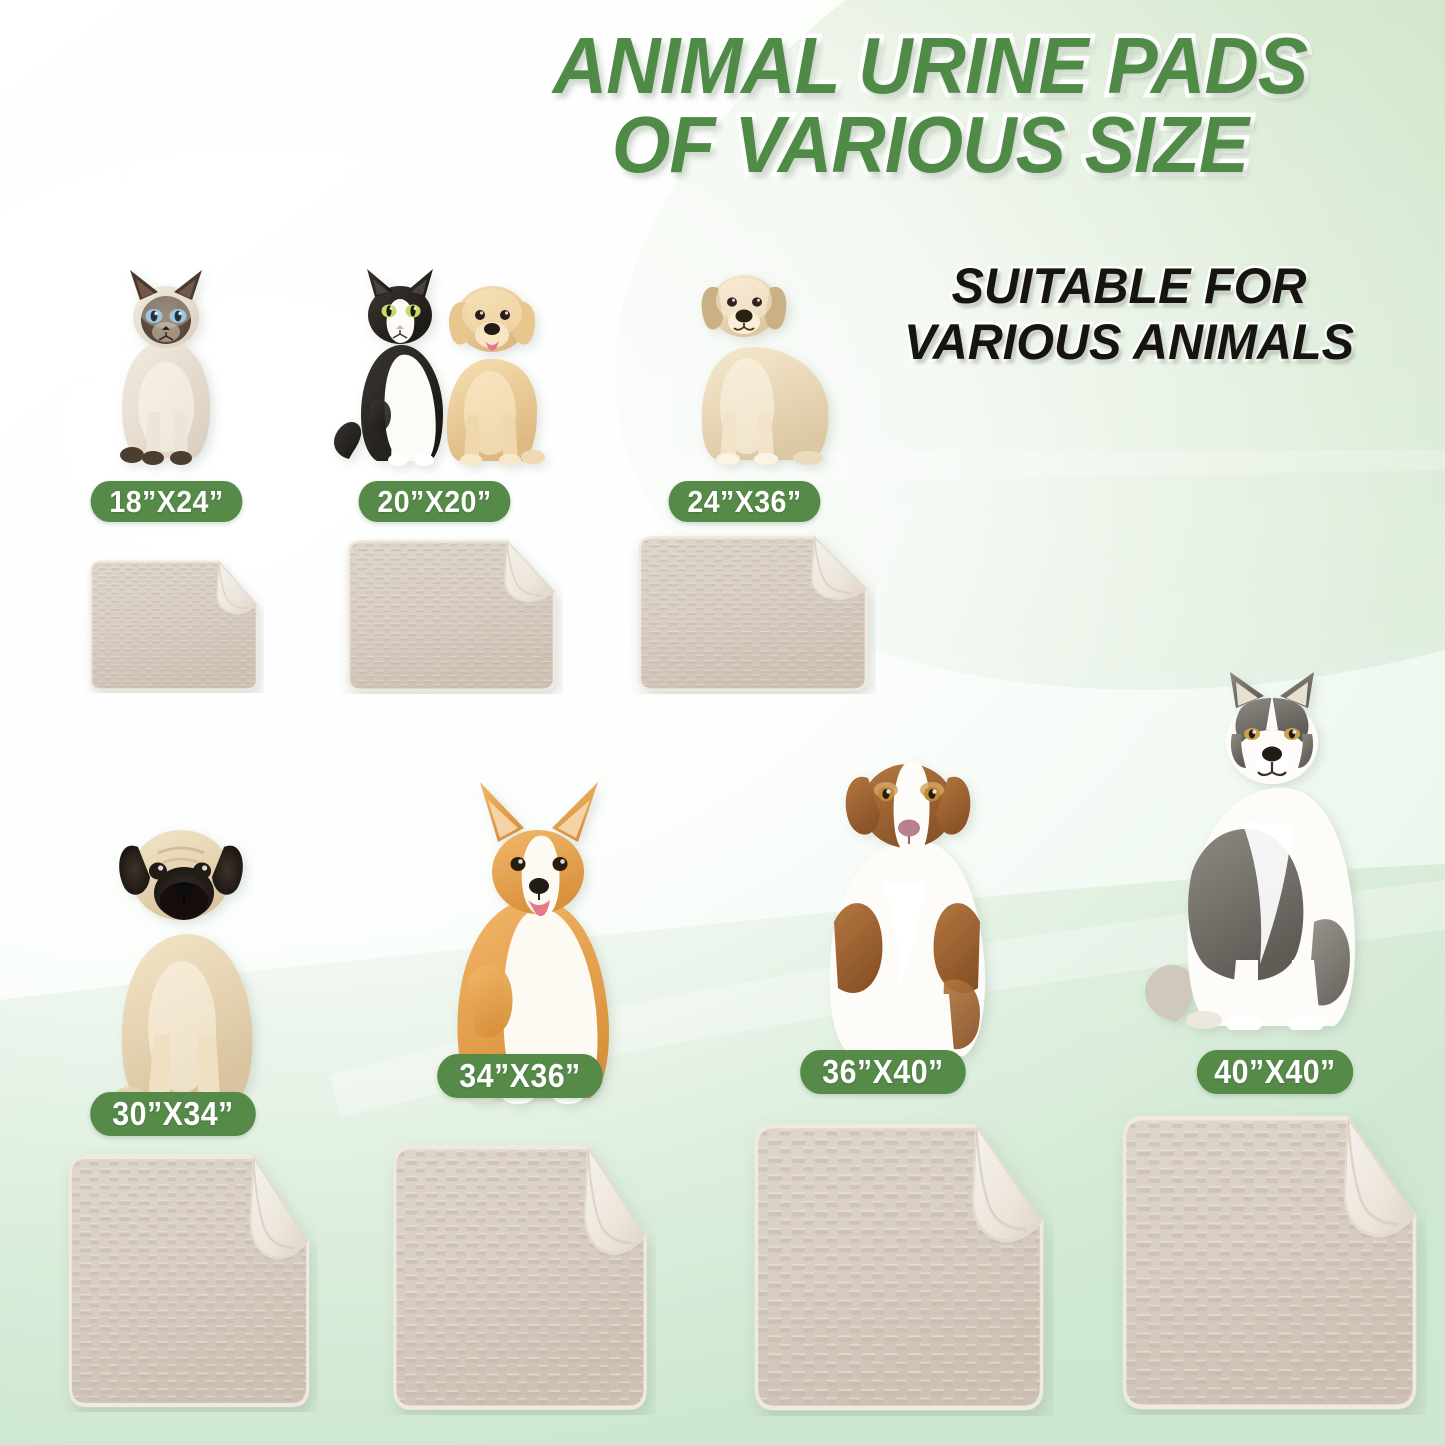 This screenshot has width=1445, height=1445. I want to click on animal-tan-mixed-breed-dog, so click(762, 362).